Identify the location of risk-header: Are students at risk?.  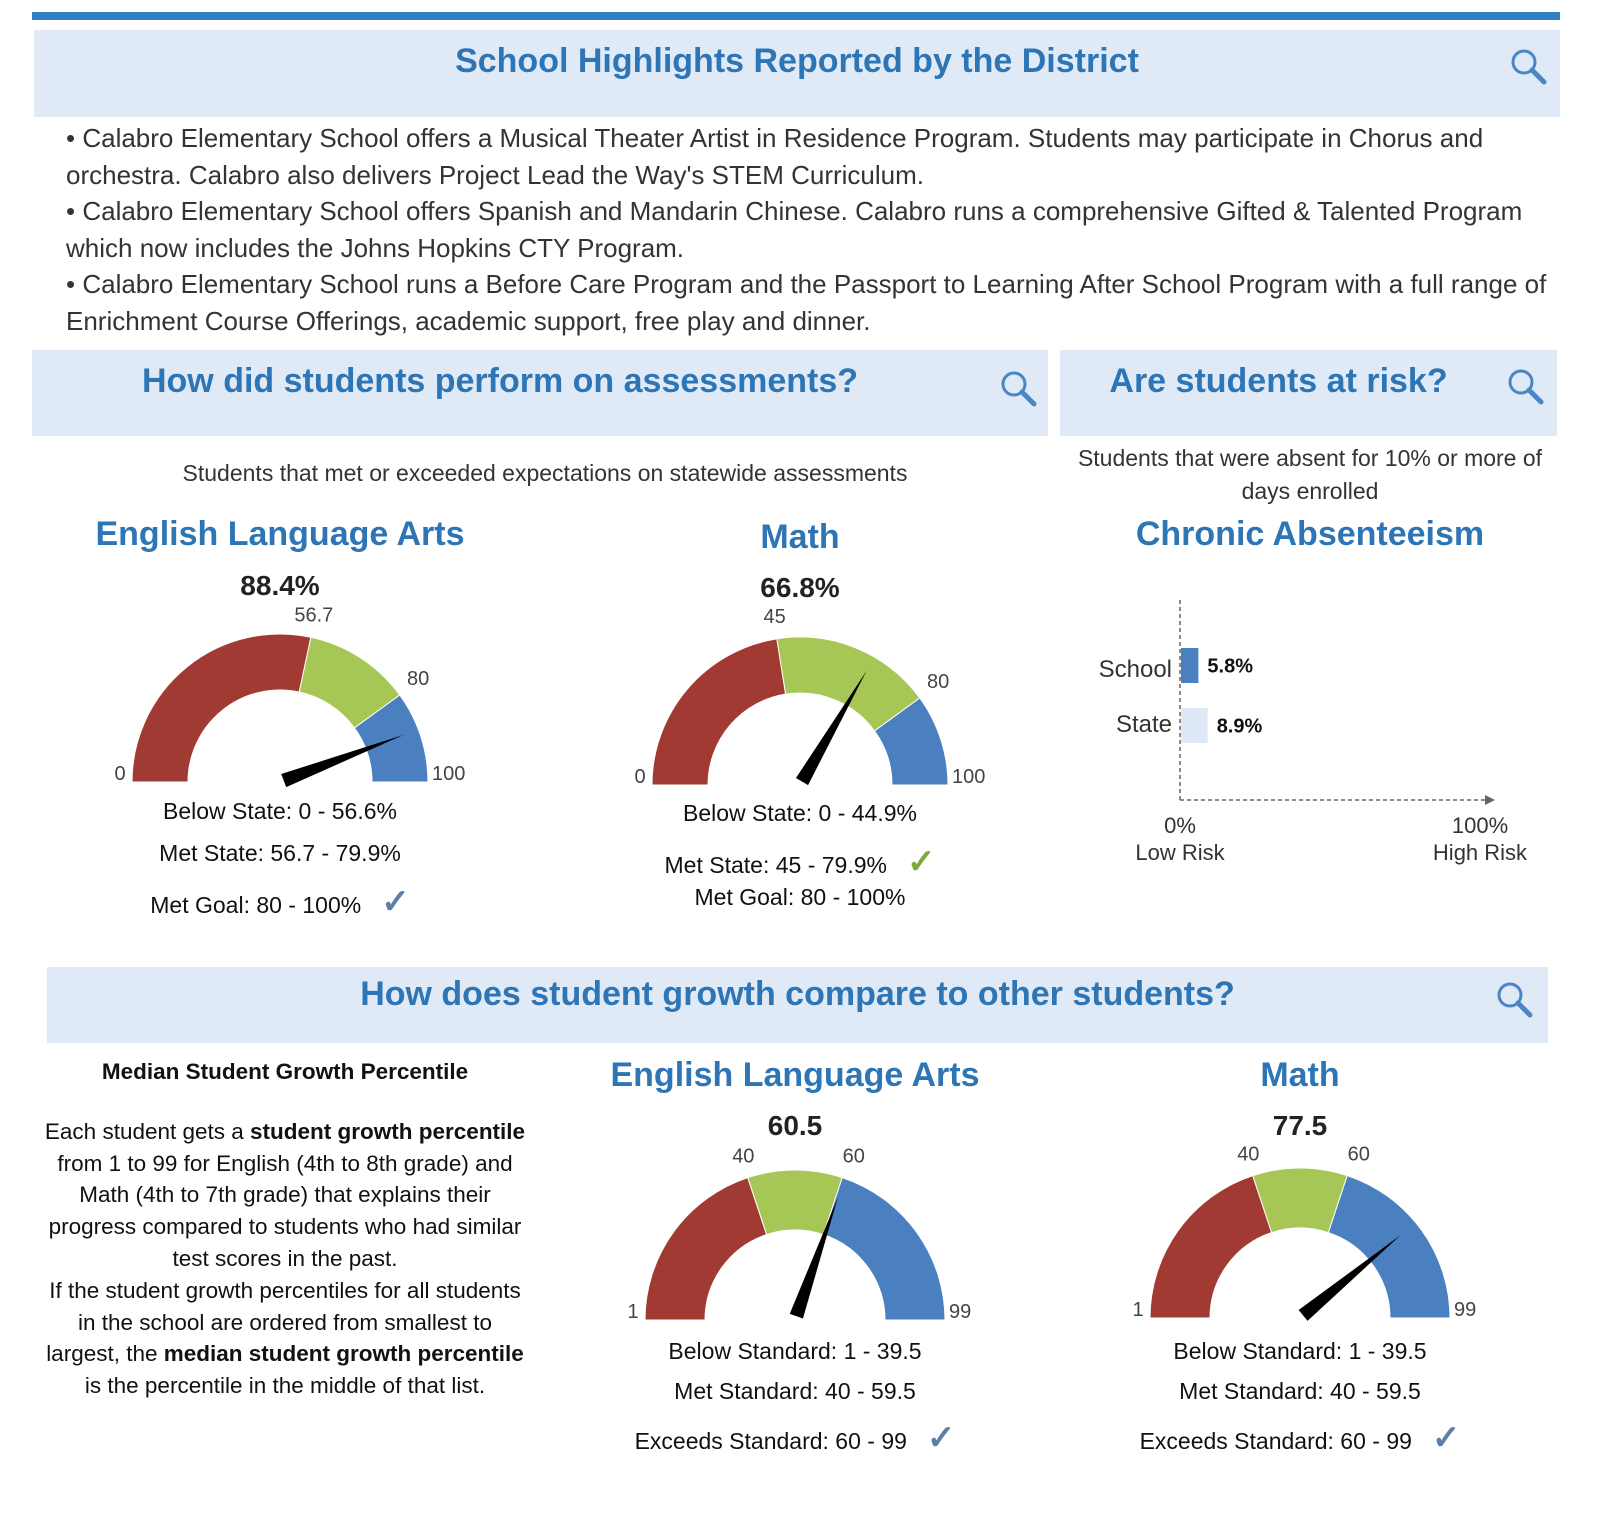
(1308, 393).